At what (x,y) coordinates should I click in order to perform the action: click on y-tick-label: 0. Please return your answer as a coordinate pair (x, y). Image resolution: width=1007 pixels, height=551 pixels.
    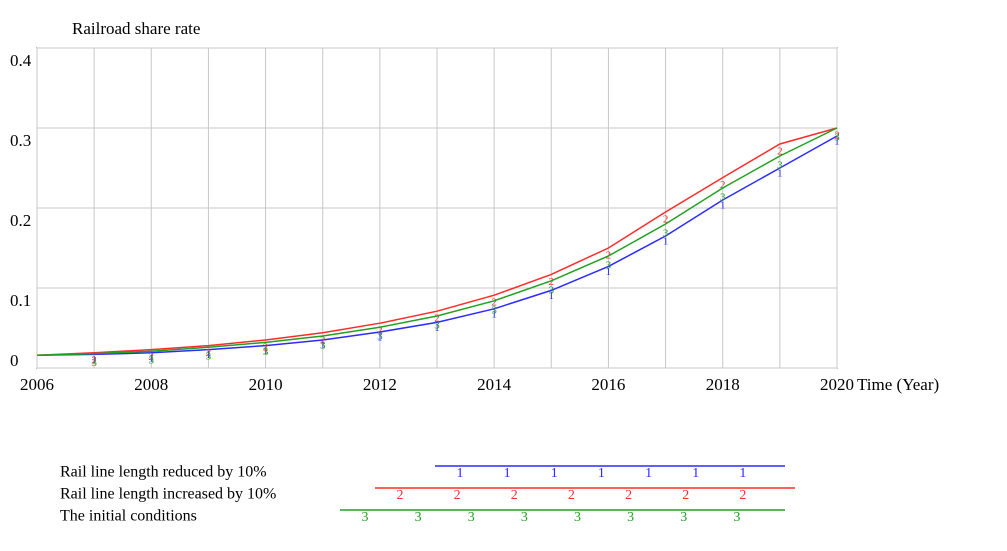
    Looking at the image, I should click on (14, 360).